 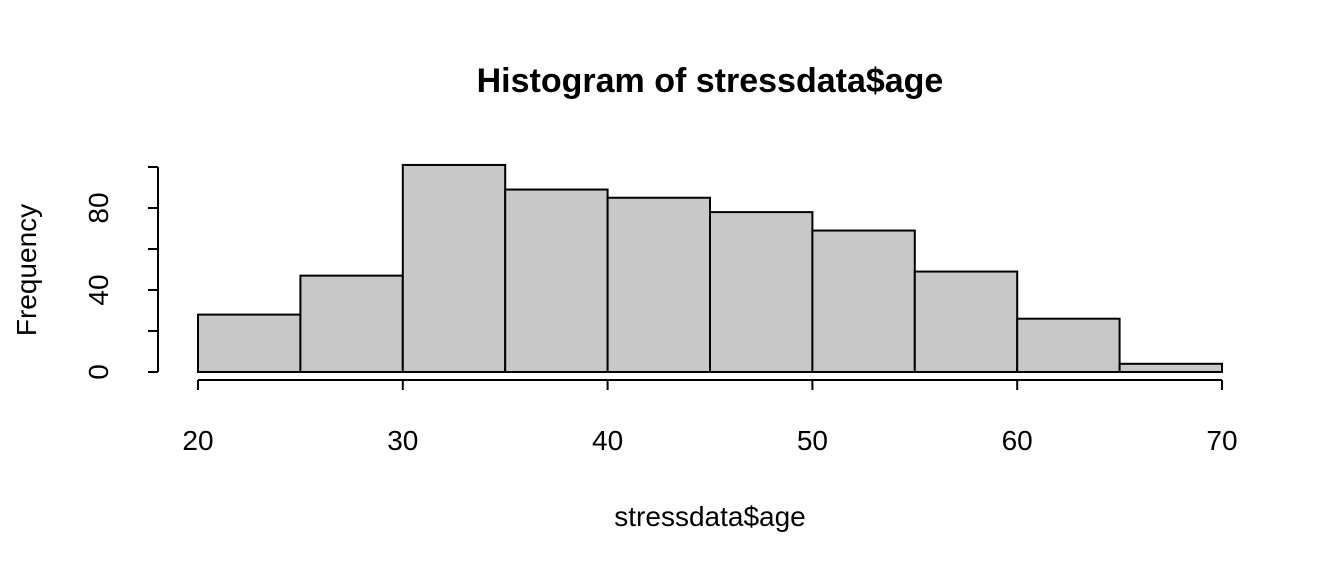 I want to click on x-tick-label-40: 40, so click(x=607, y=440).